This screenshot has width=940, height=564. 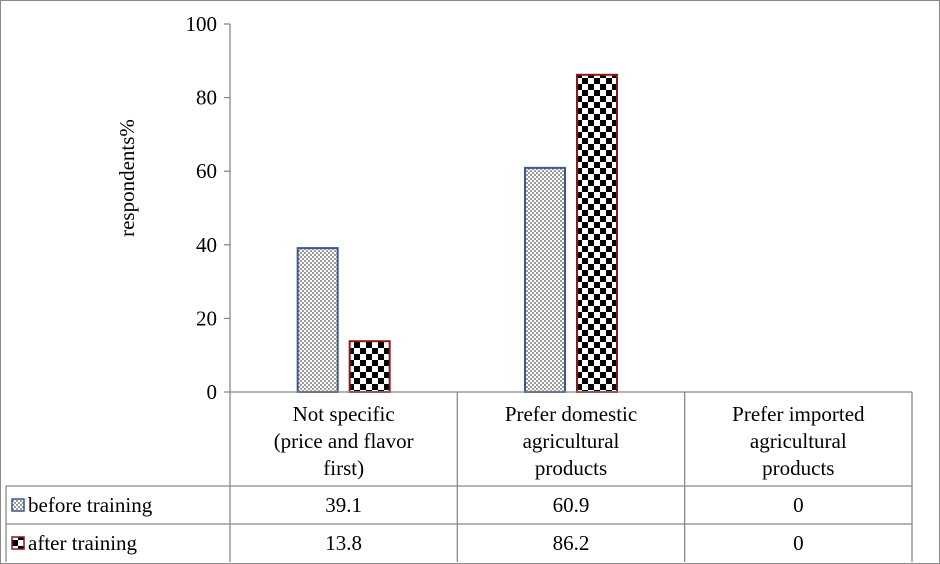 What do you see at coordinates (343, 505) in the screenshot?
I see `data-value-label: 39.1` at bounding box center [343, 505].